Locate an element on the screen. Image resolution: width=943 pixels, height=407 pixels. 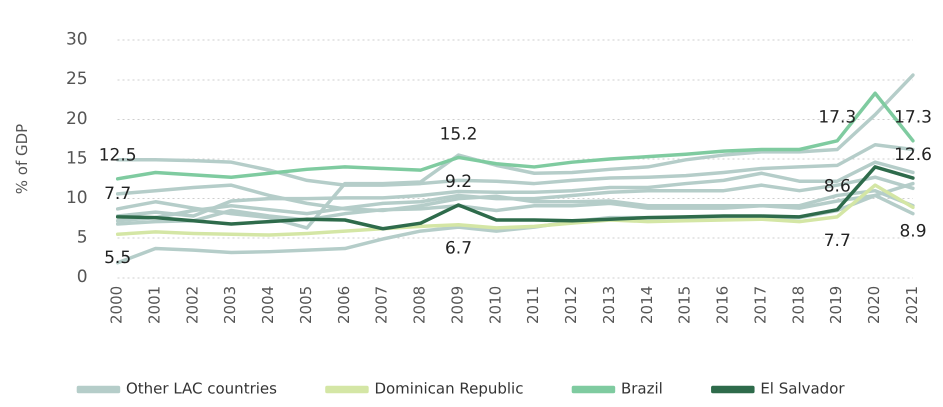
x-tick-label: 2014 is located at coordinates (647, 305).